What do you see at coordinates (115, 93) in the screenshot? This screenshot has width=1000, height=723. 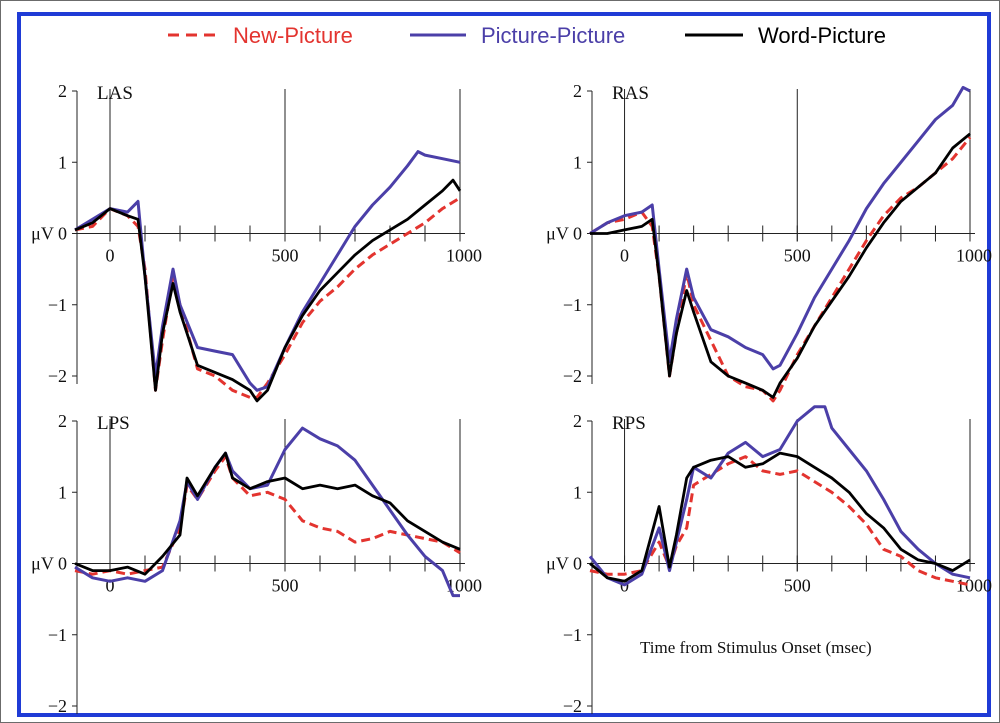 I see `panel-label: LAS` at bounding box center [115, 93].